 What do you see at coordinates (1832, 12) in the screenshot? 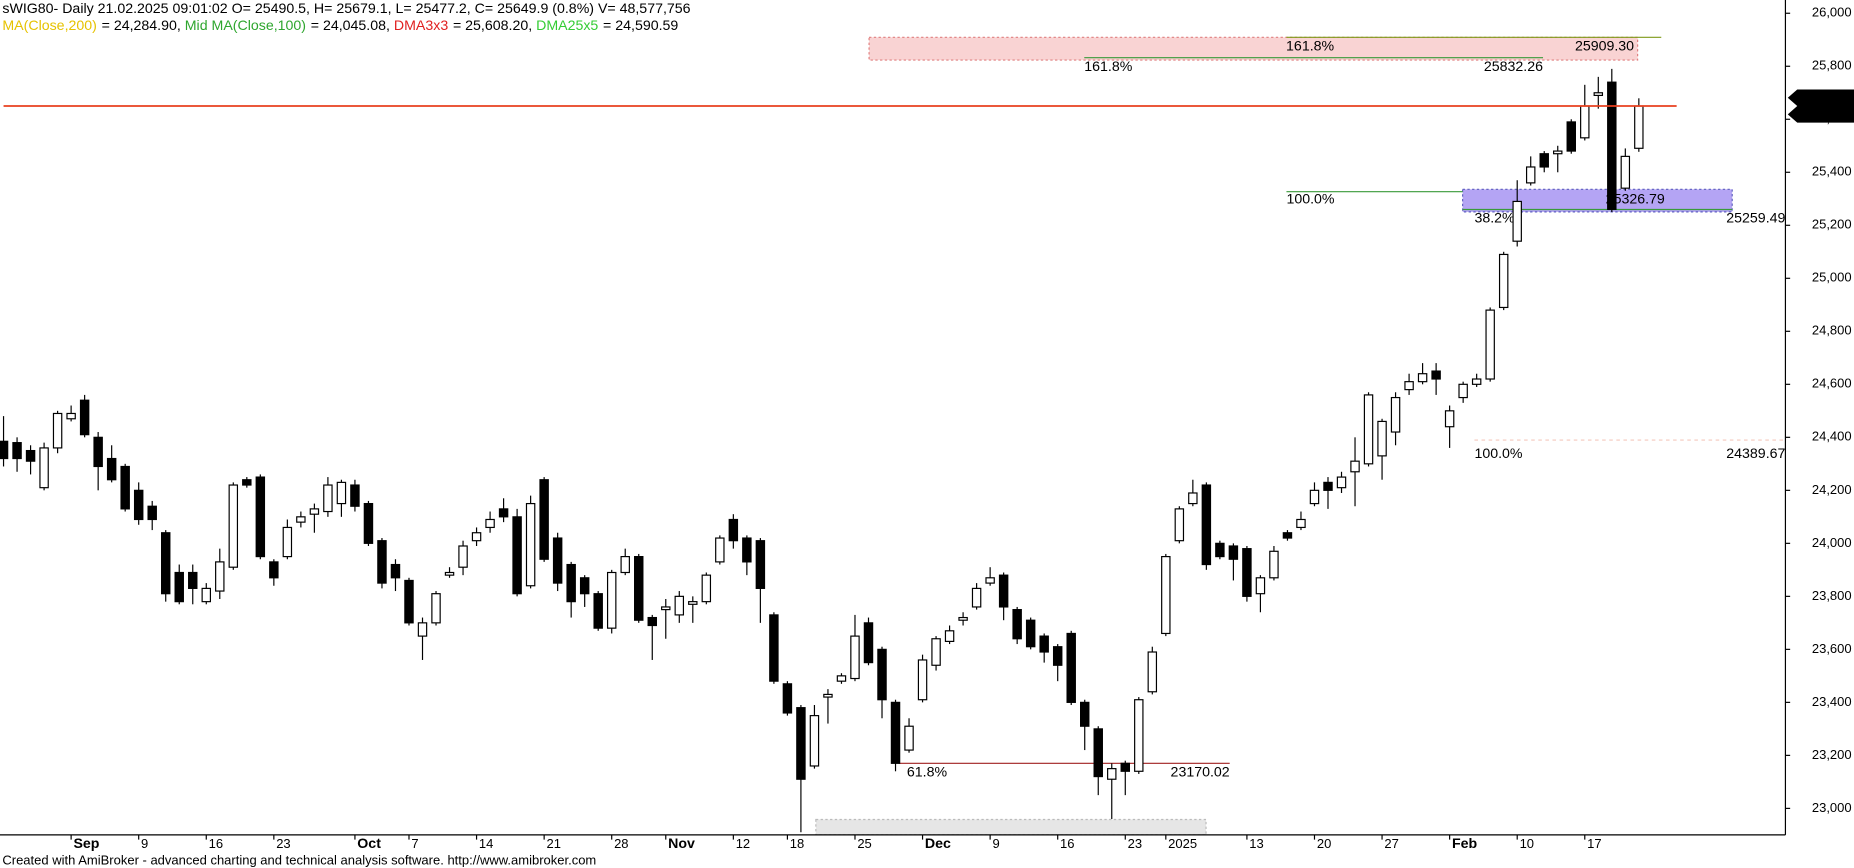
I see `y-tick-label: 26,000` at bounding box center [1832, 12].